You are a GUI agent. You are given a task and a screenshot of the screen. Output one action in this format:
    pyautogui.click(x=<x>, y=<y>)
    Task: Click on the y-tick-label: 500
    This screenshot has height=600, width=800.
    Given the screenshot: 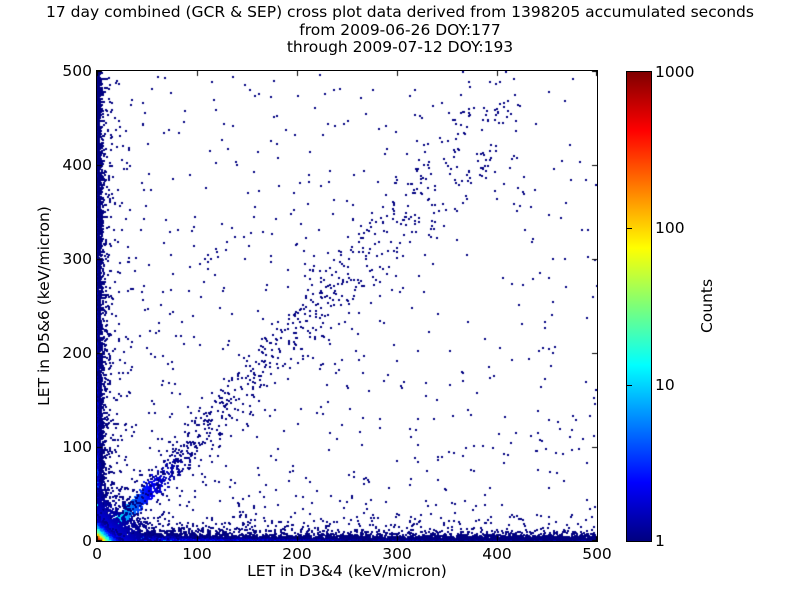 What is the action you would take?
    pyautogui.click(x=77, y=71)
    